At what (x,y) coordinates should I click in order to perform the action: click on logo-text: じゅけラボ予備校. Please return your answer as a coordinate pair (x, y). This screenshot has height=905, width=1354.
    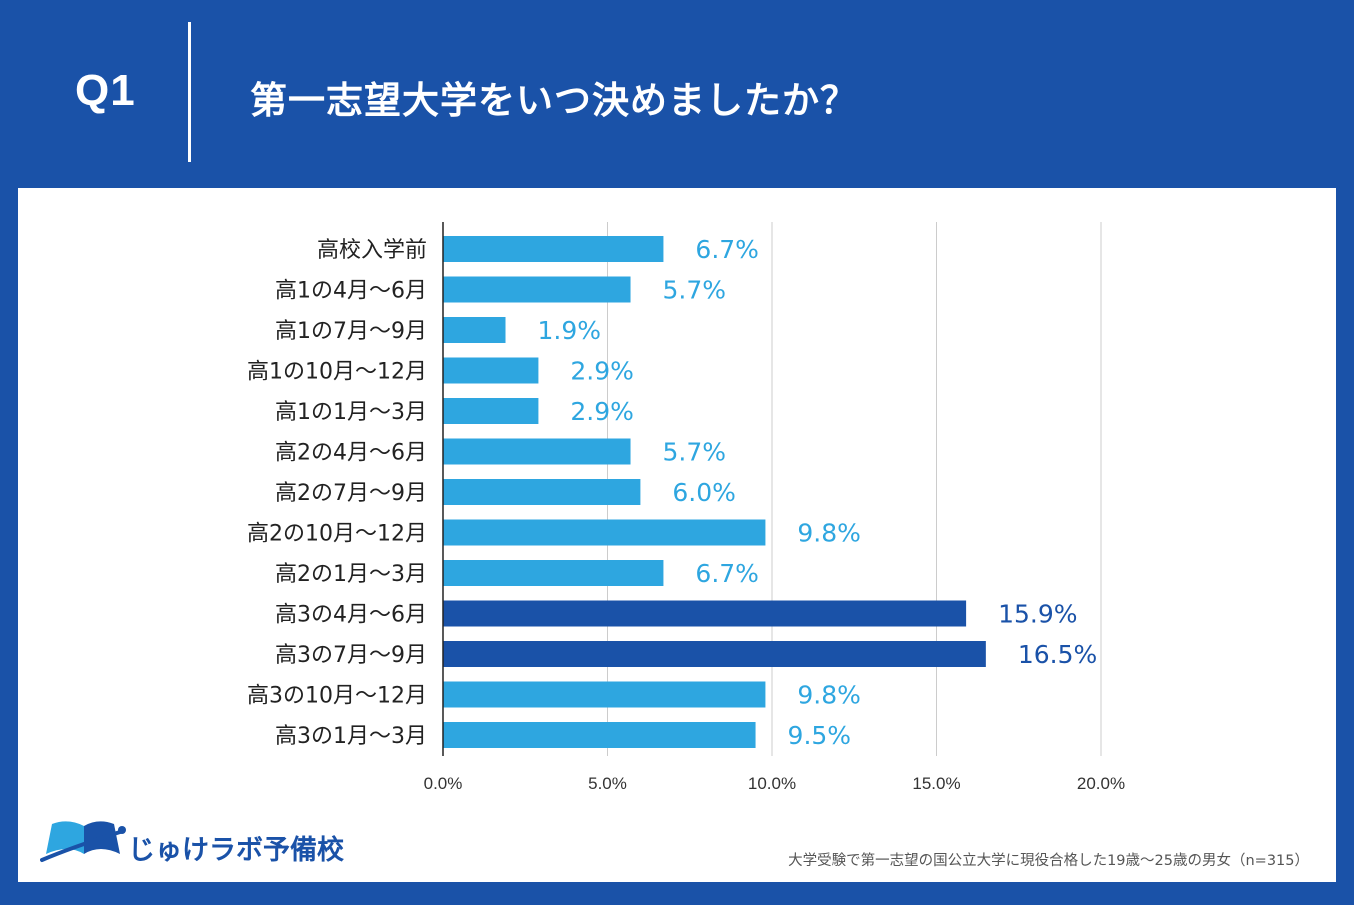
    Looking at the image, I should click on (236, 850).